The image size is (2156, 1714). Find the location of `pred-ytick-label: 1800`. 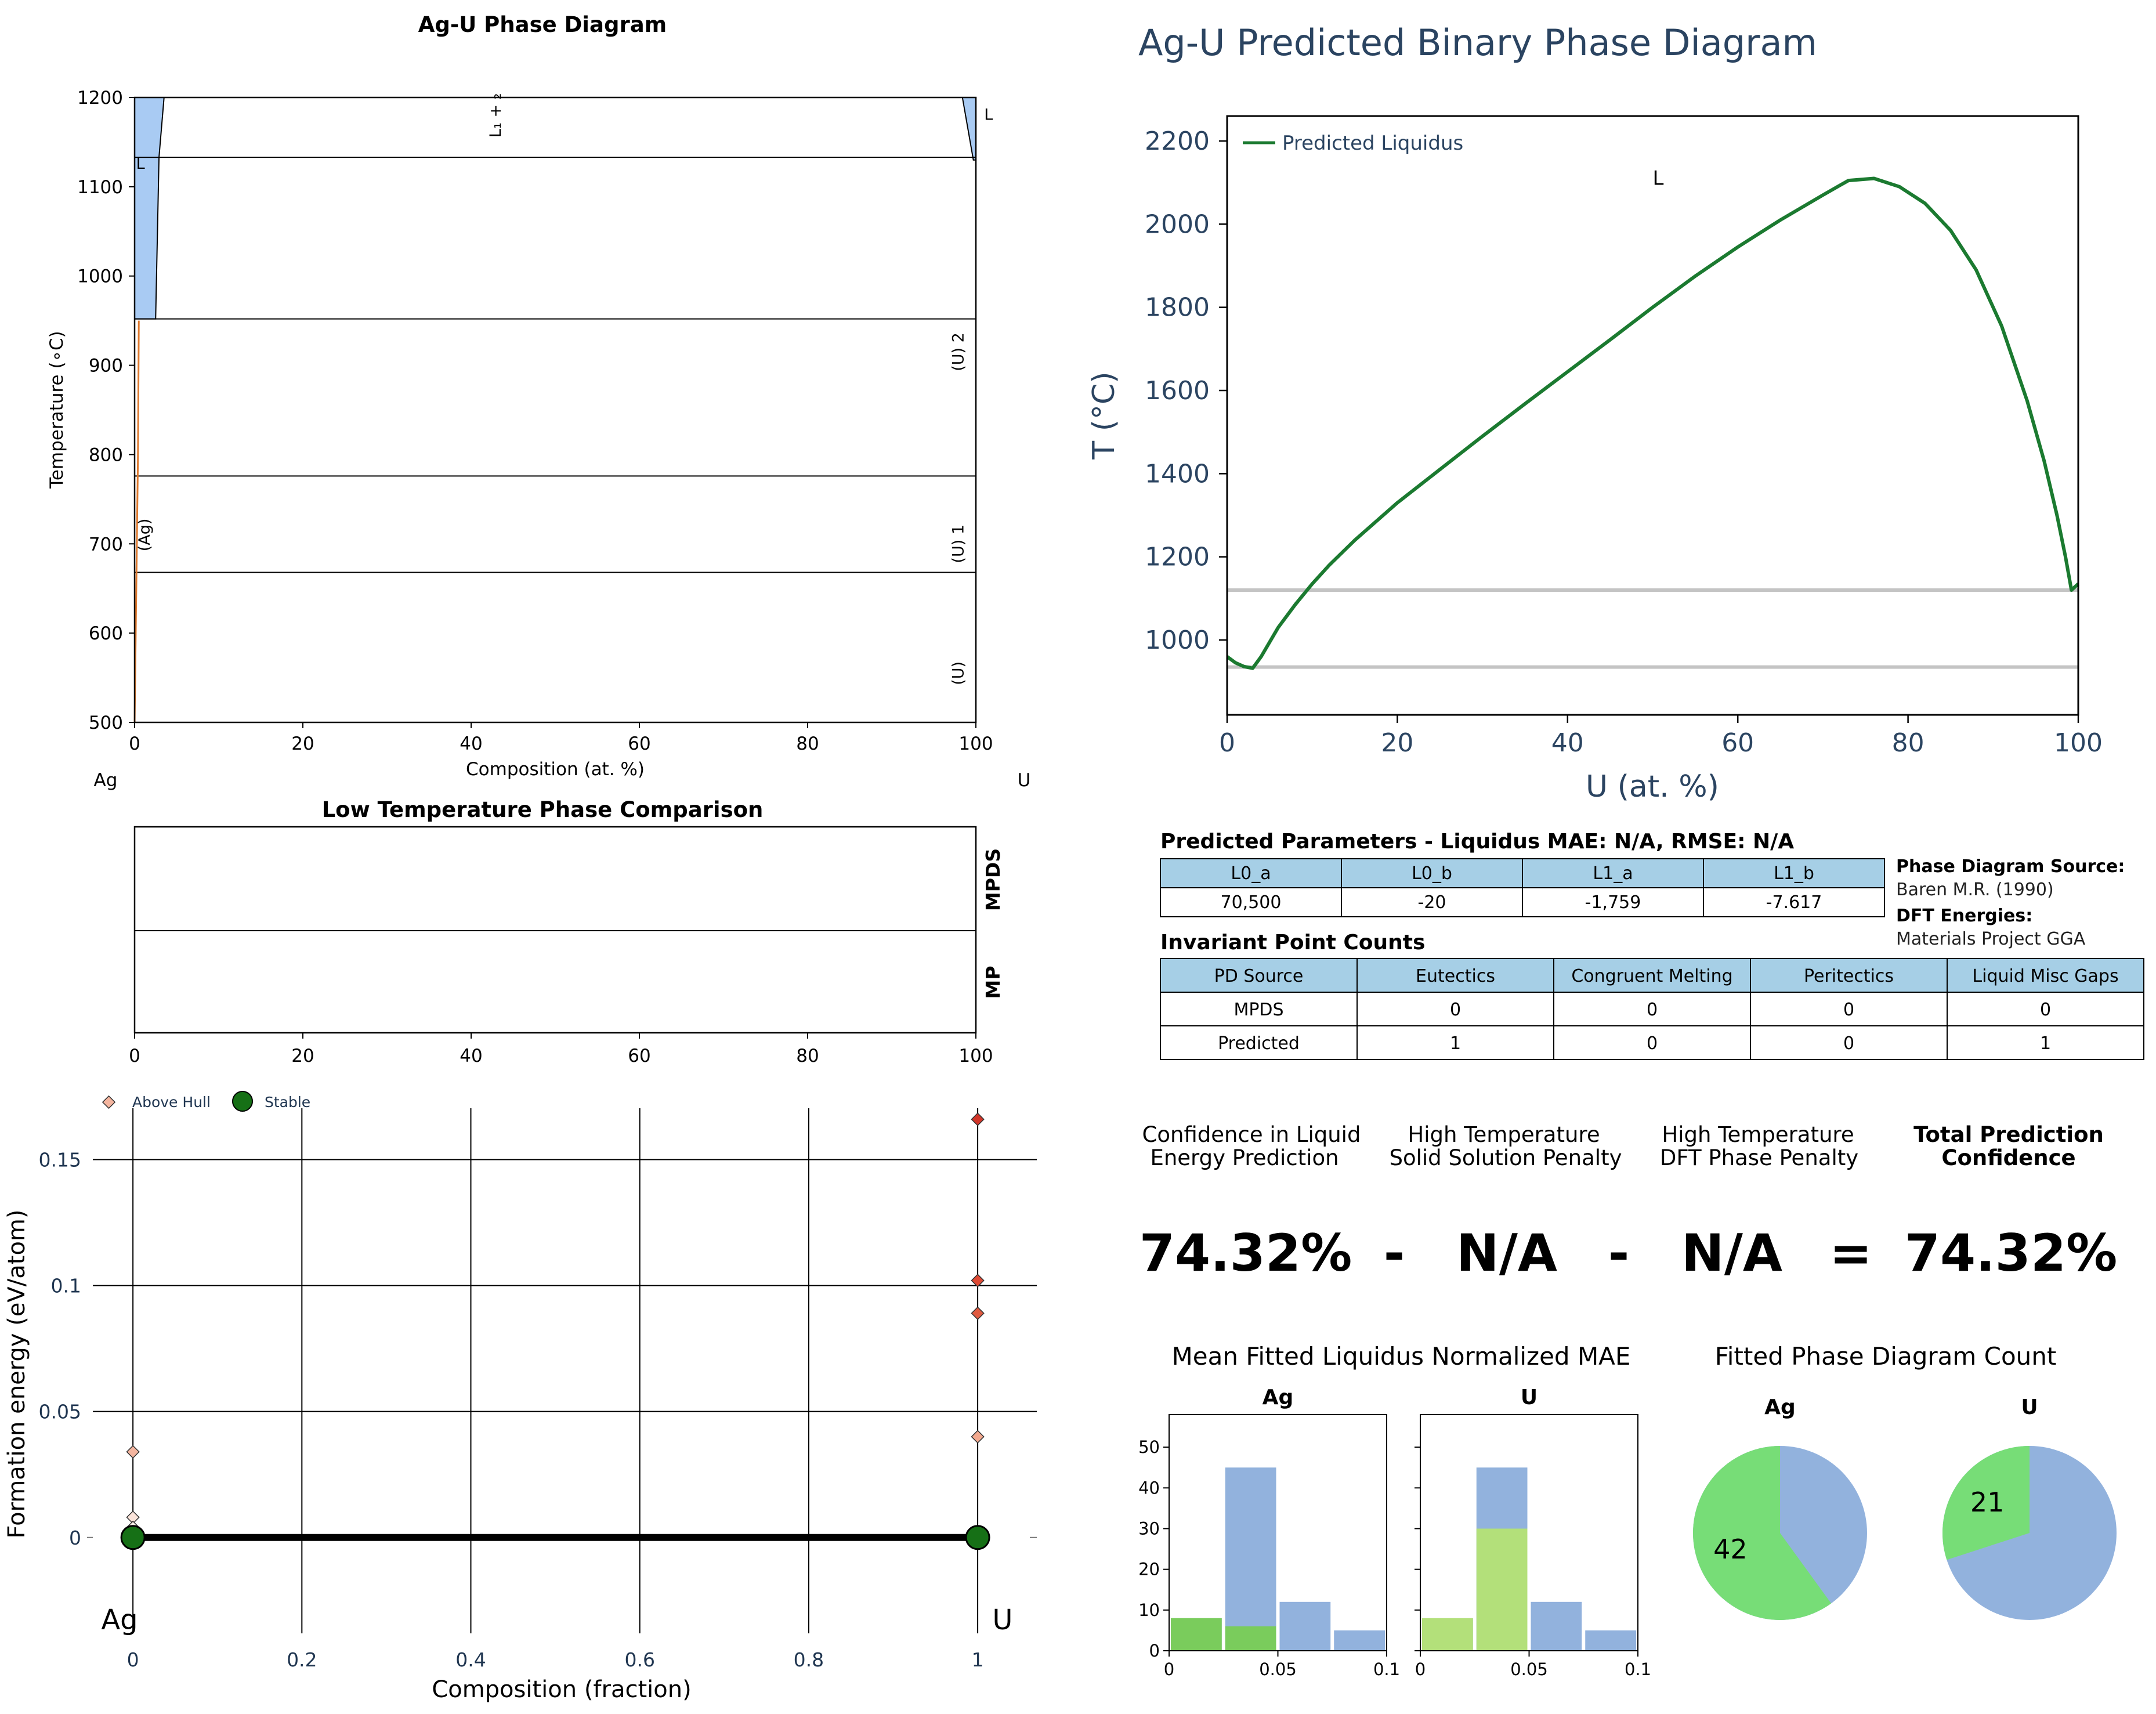

pred-ytick-label: 1800 is located at coordinates (1177, 308).